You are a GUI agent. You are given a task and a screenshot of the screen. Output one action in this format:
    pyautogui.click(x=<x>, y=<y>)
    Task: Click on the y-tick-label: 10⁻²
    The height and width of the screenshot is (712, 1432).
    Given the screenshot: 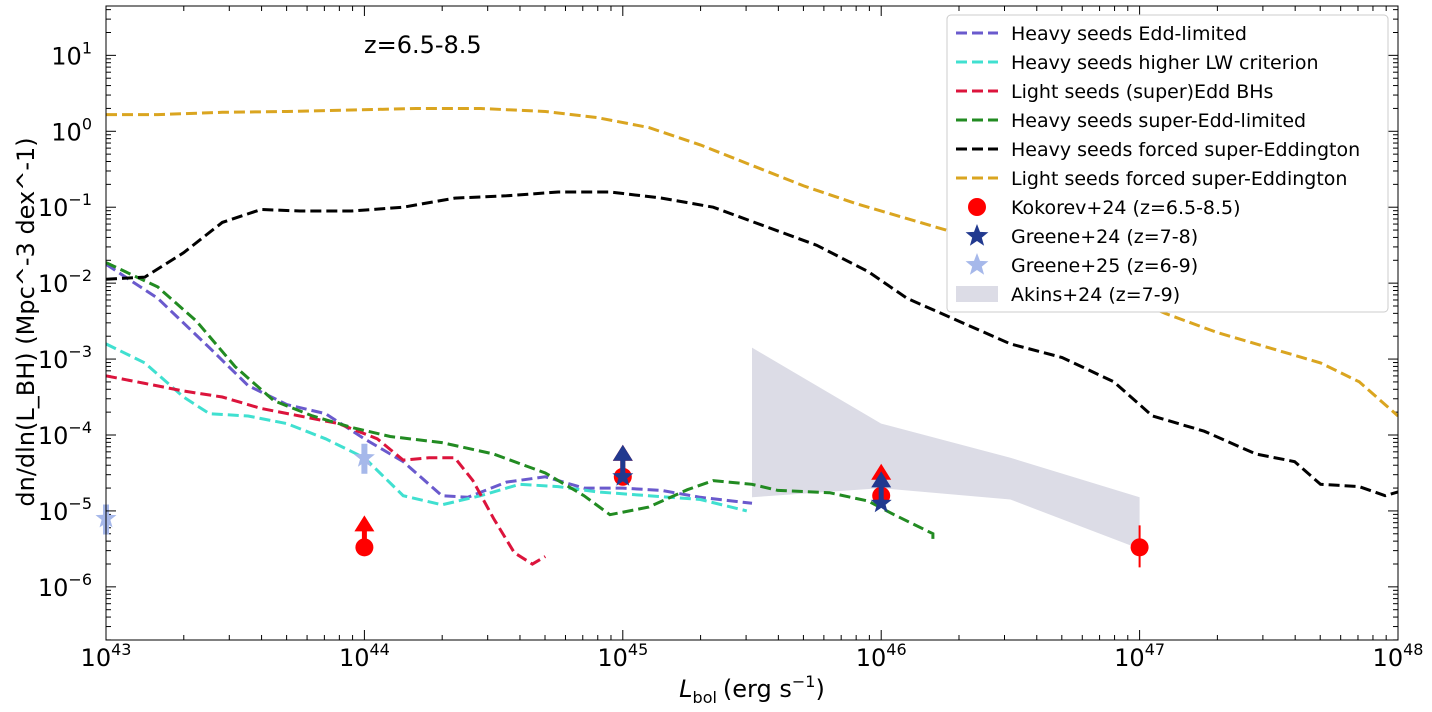 What is the action you would take?
    pyautogui.click(x=65, y=282)
    